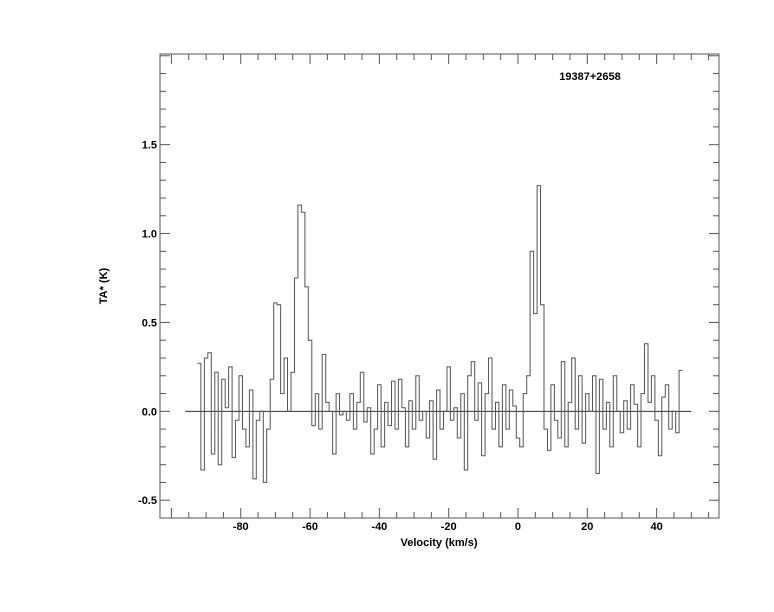  I want to click on x-tick-label: -40, so click(379, 527).